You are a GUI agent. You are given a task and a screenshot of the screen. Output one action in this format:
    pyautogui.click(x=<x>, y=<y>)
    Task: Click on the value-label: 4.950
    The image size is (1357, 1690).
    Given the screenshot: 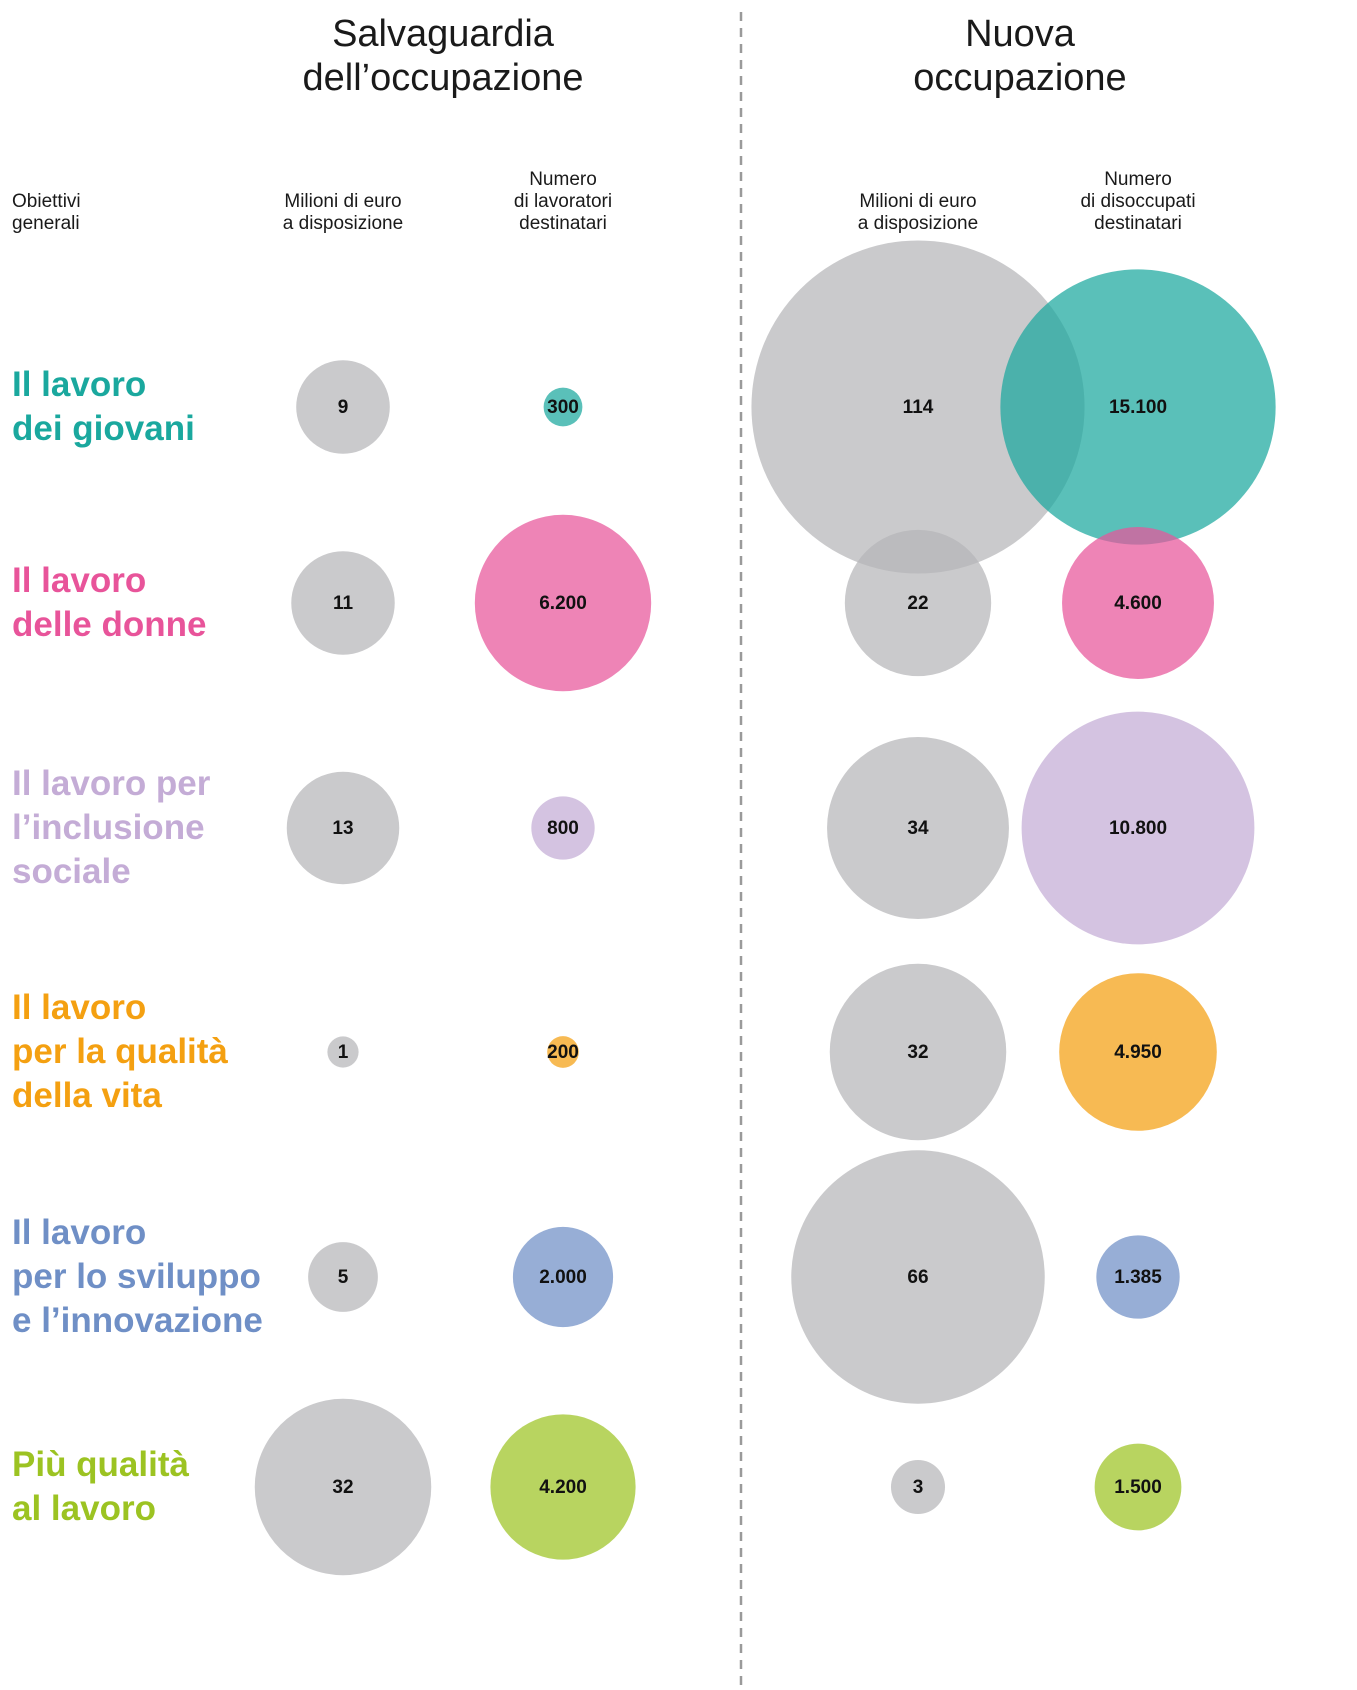 What is the action you would take?
    pyautogui.click(x=1138, y=1052)
    